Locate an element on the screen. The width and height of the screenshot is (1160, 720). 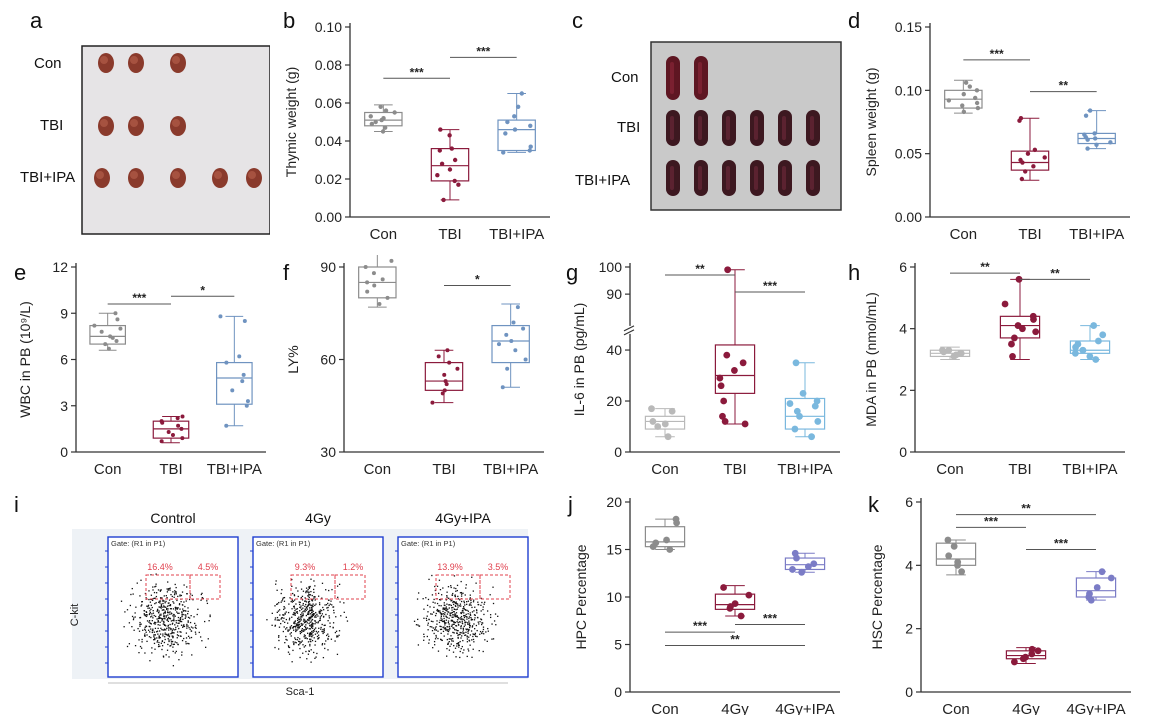
panel-label-e: e is located at coordinates (20, 272).